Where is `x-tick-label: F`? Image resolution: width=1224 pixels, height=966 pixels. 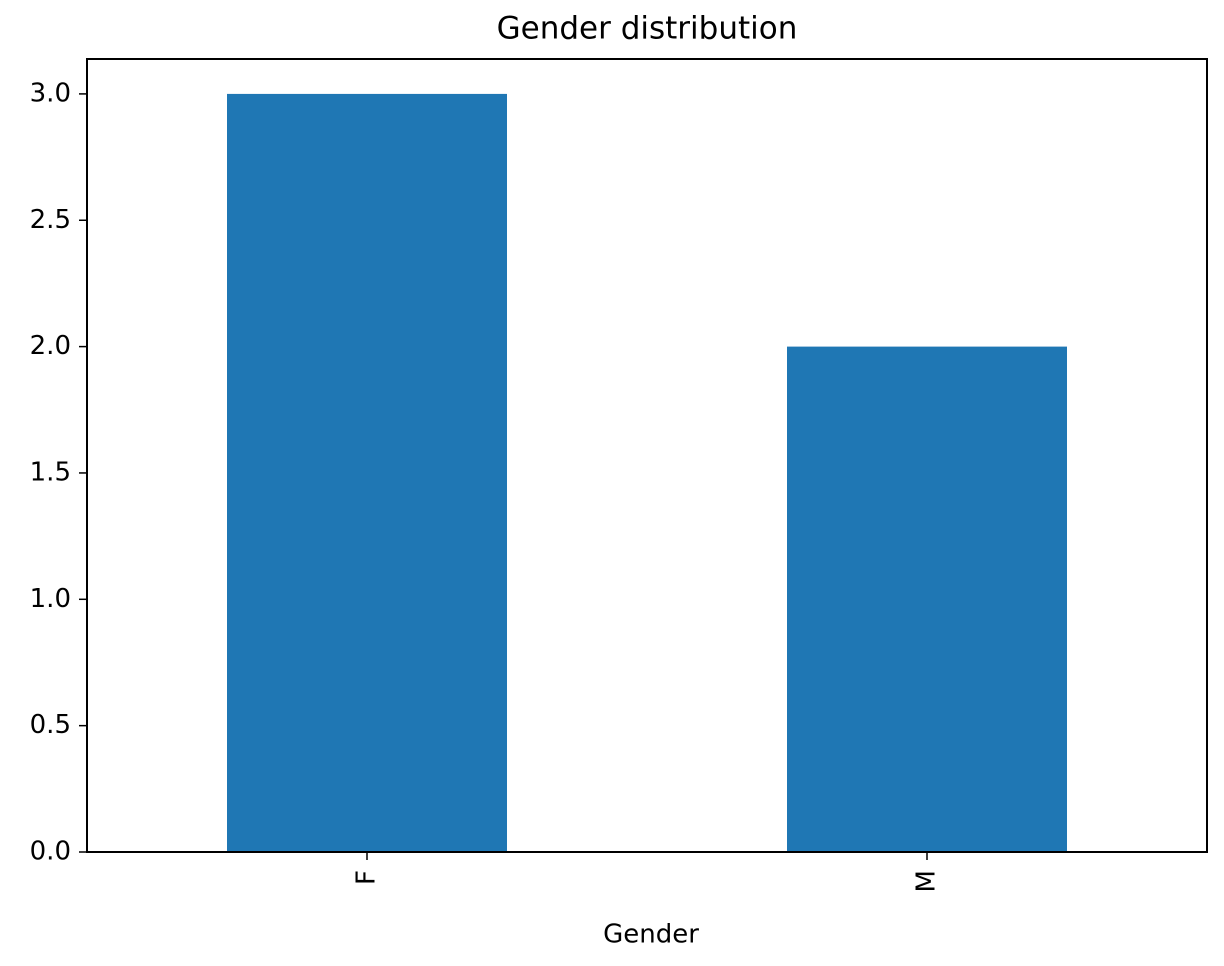 x-tick-label: F is located at coordinates (367, 877).